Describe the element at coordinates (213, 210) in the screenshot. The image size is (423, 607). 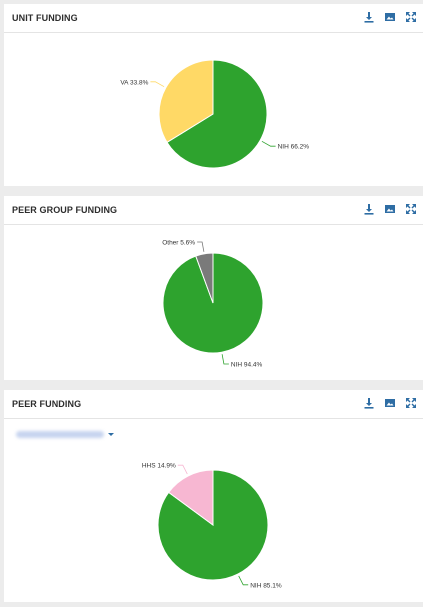
I see `panel-header: PEER GROUP FUNDING` at that location.